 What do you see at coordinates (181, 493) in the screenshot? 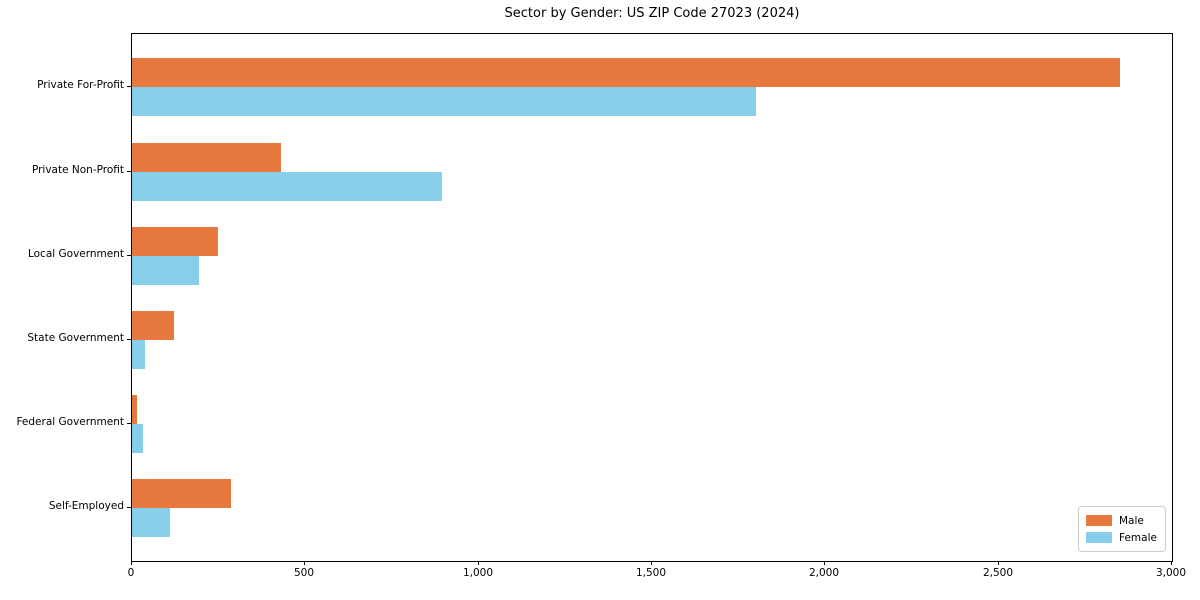
I see `bar-male-self-employed` at bounding box center [181, 493].